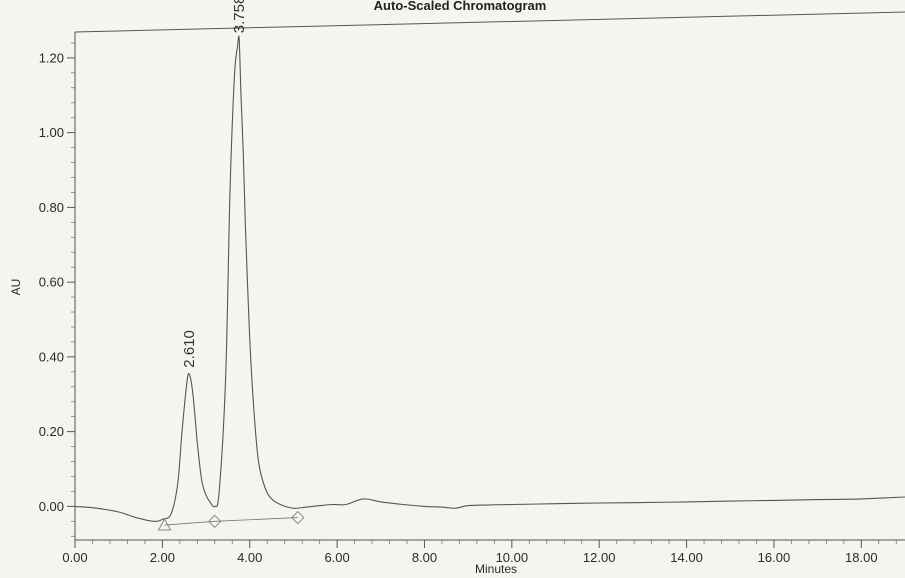 The width and height of the screenshot is (905, 578). Describe the element at coordinates (599, 557) in the screenshot. I see `x-tick-label: 12.00` at that location.